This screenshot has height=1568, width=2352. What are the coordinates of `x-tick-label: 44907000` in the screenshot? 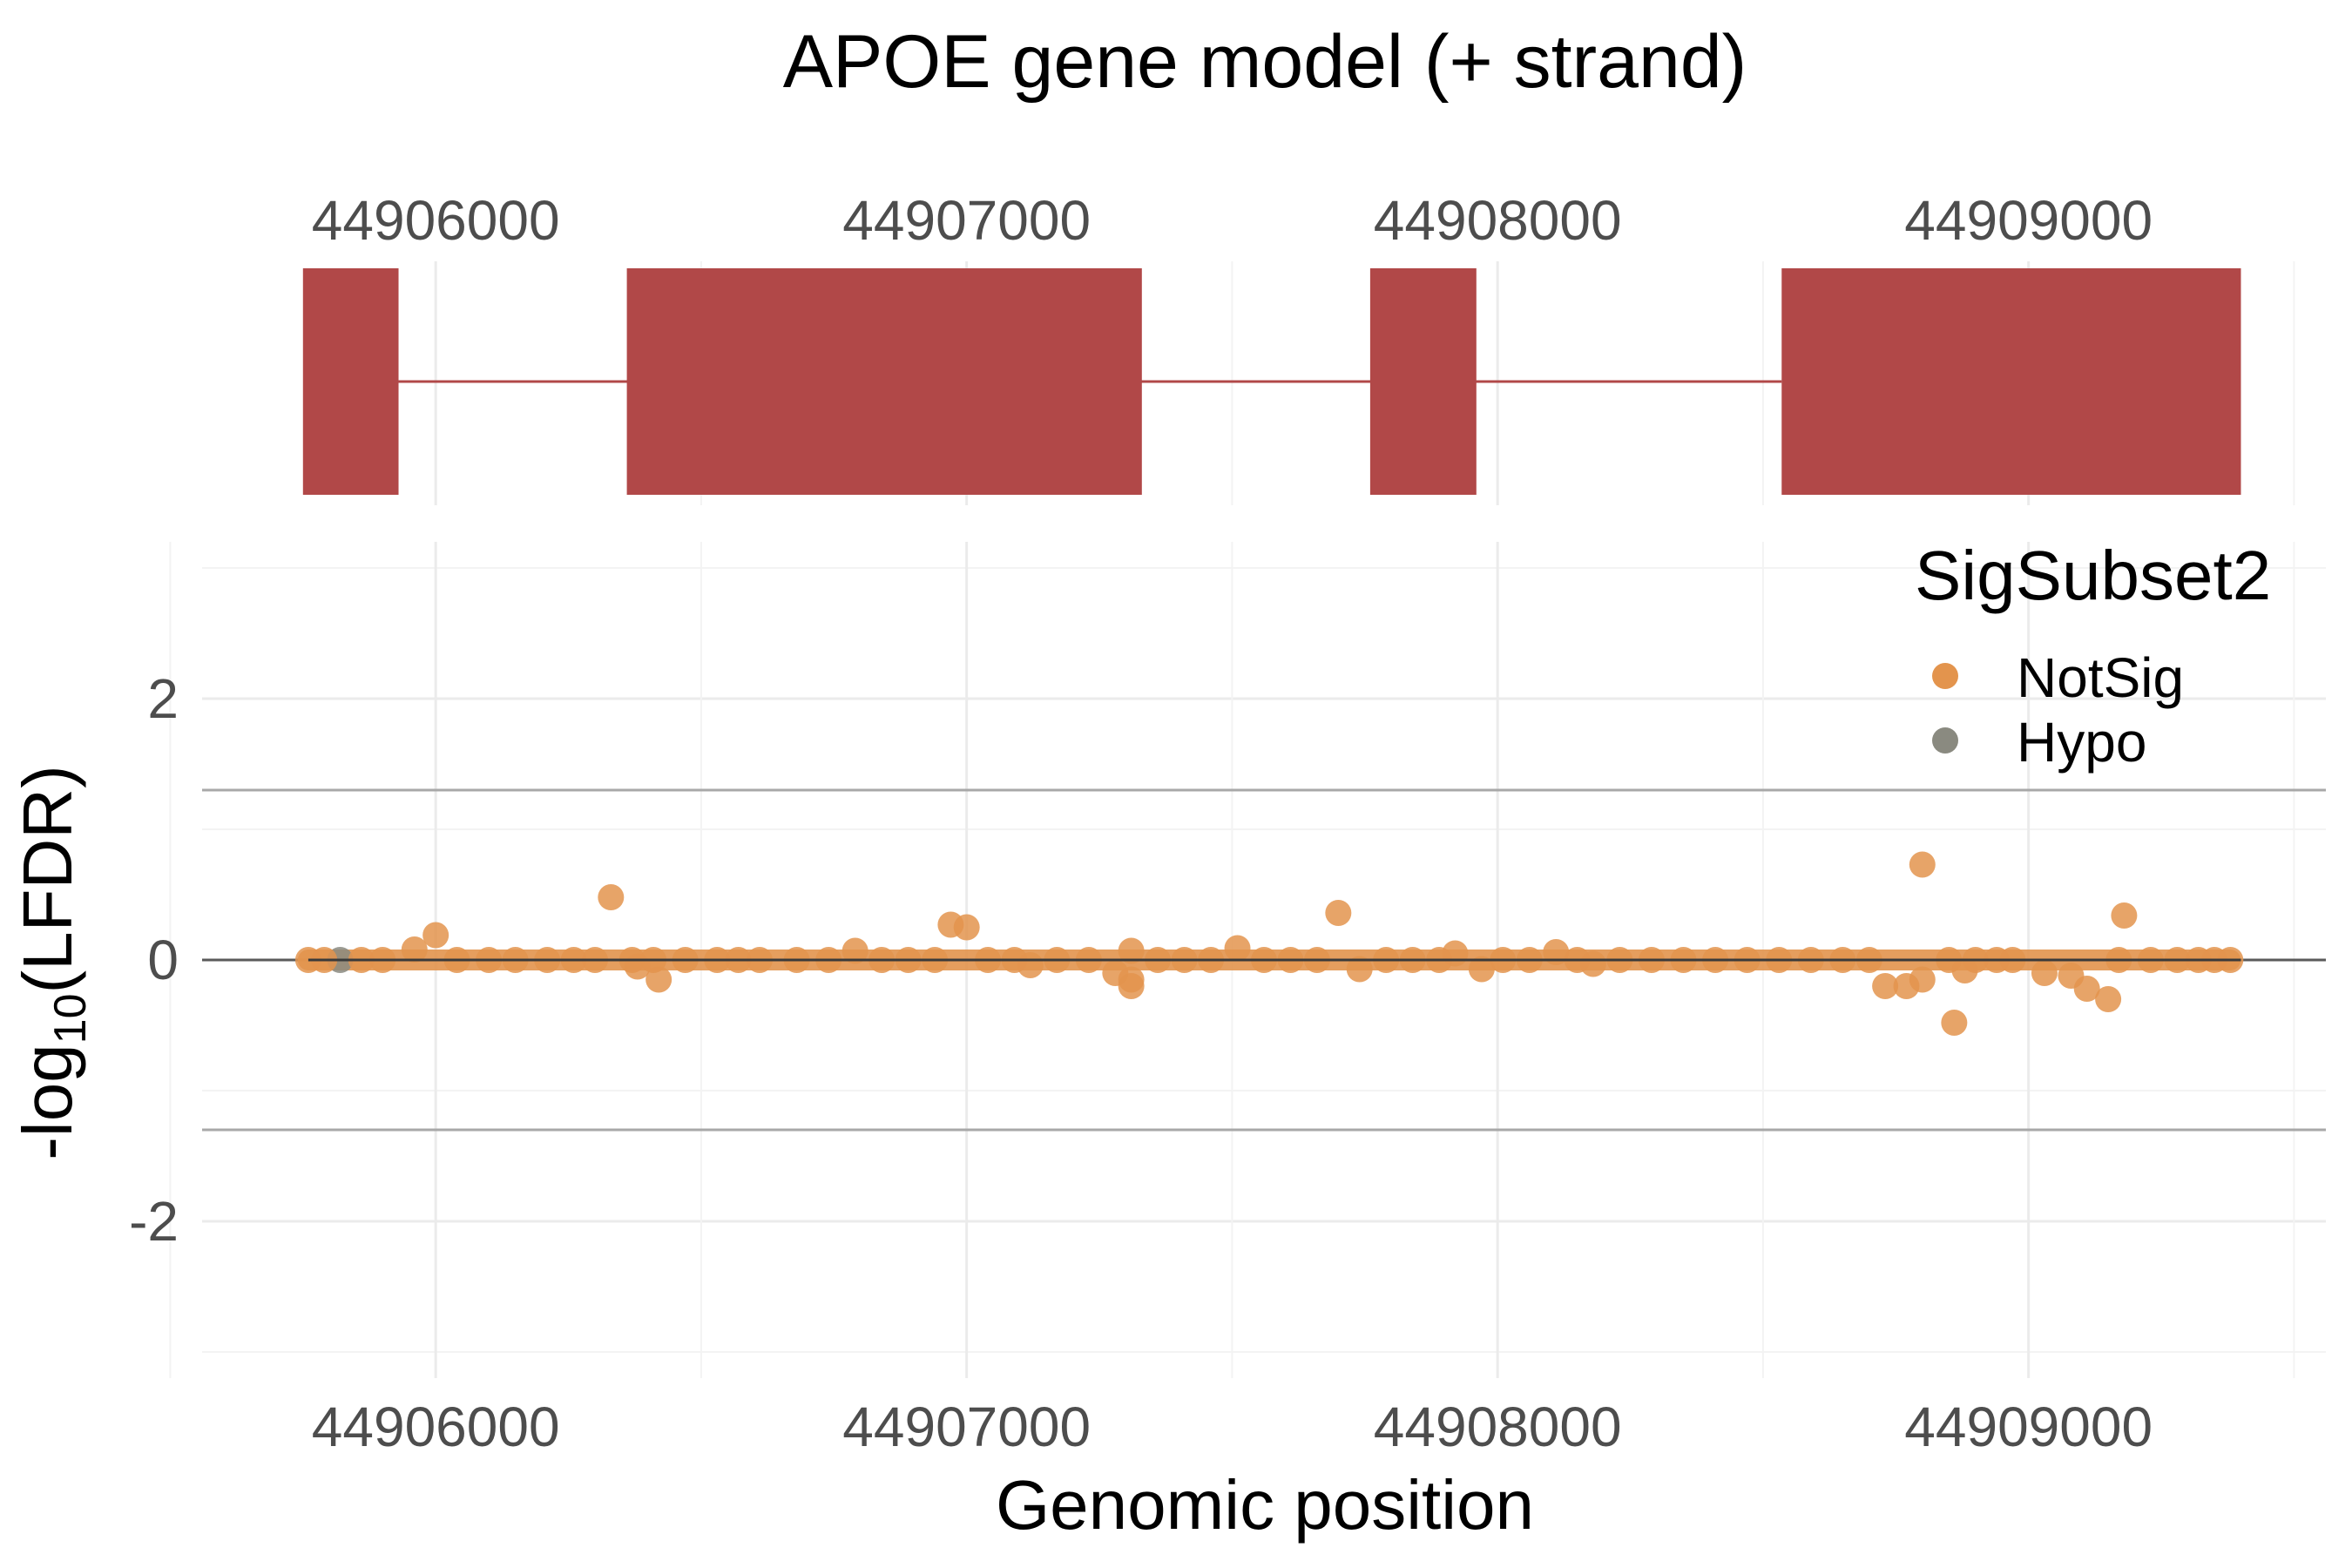 It's located at (966, 1427).